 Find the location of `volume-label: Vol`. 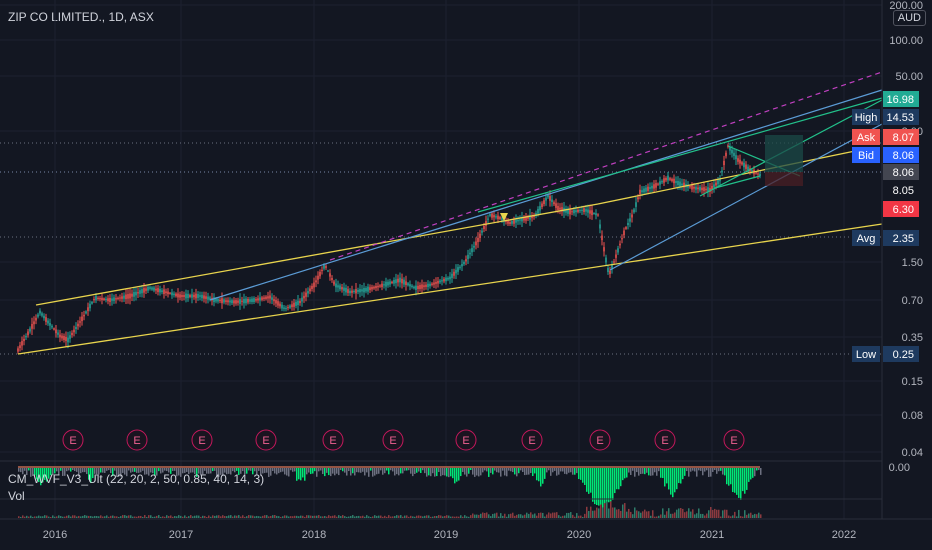

volume-label: Vol is located at coordinates (16, 496).